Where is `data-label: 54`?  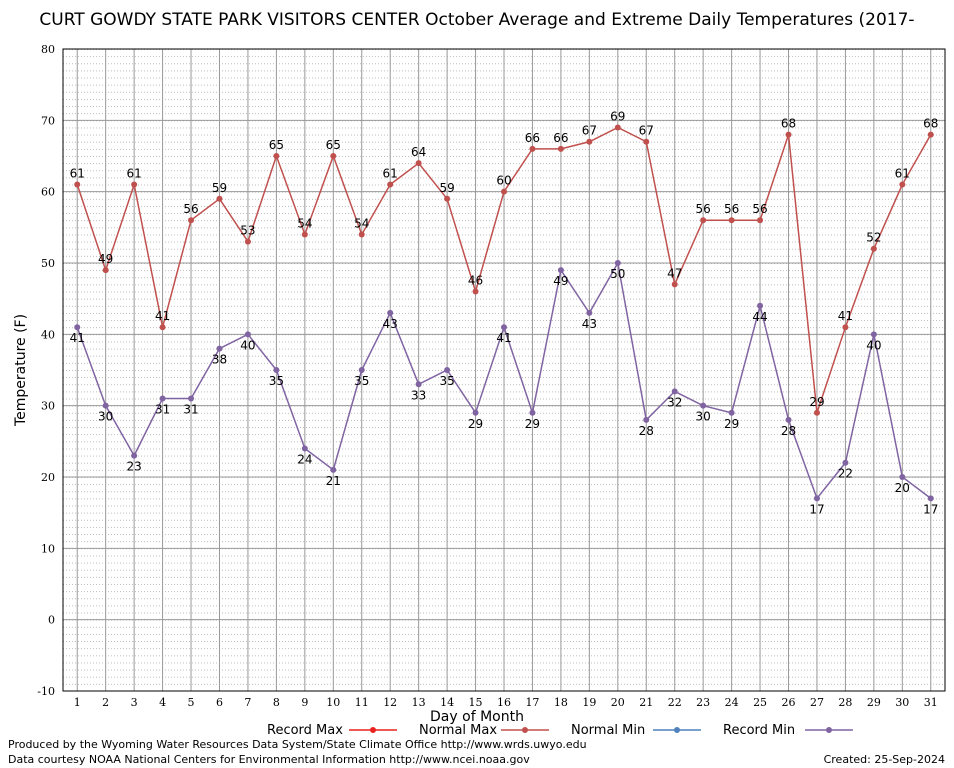
data-label: 54 is located at coordinates (361, 223).